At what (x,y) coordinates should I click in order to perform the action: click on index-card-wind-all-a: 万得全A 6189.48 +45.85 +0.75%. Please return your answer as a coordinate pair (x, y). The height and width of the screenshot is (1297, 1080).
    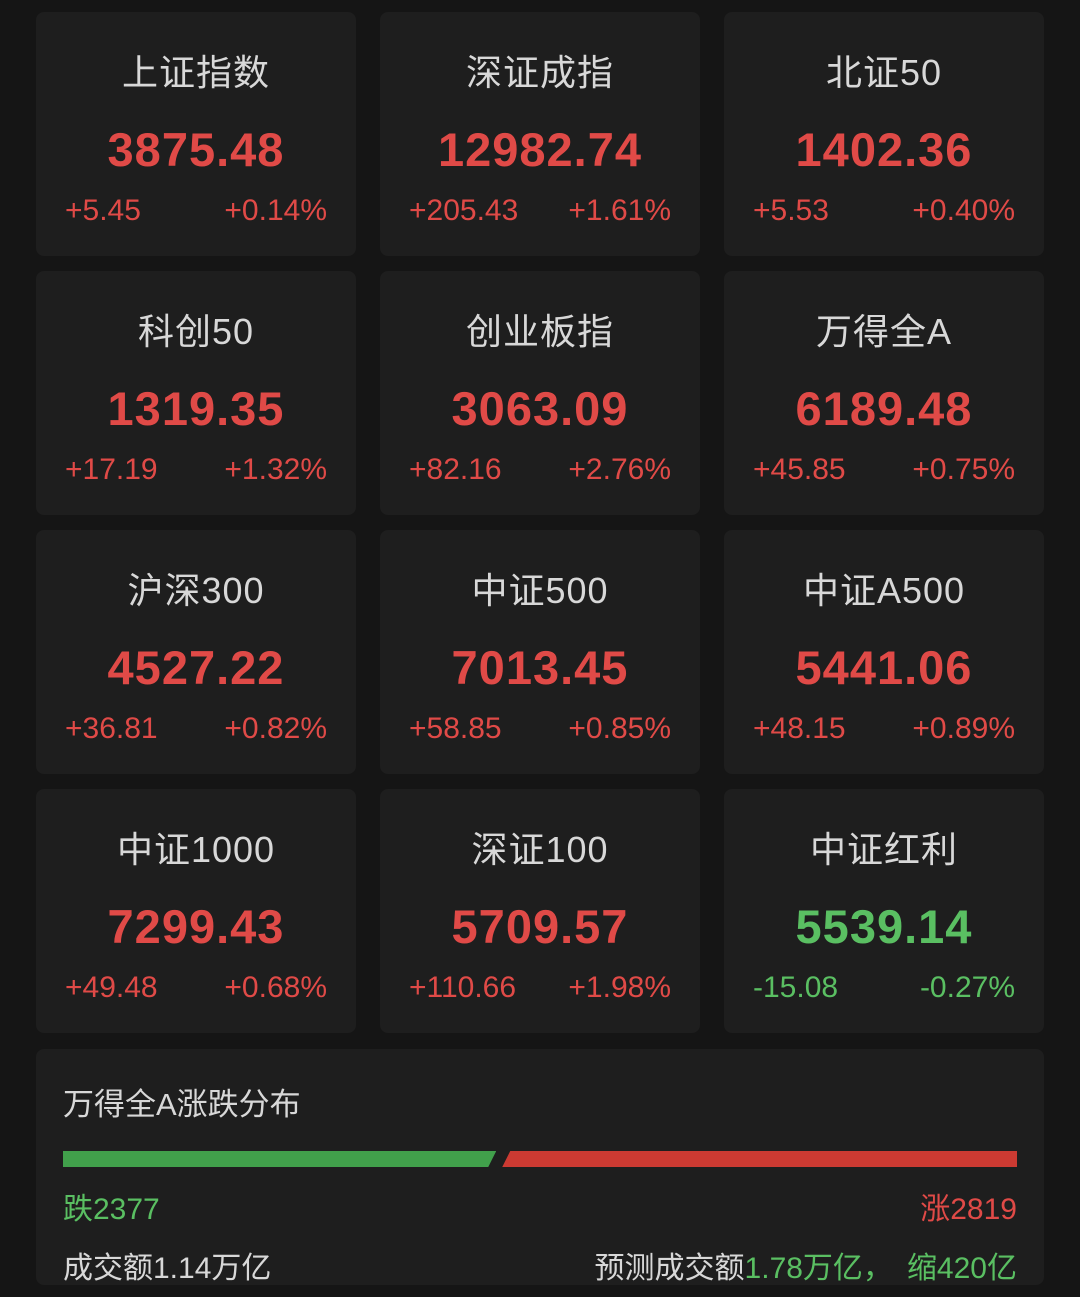
    Looking at the image, I should click on (884, 393).